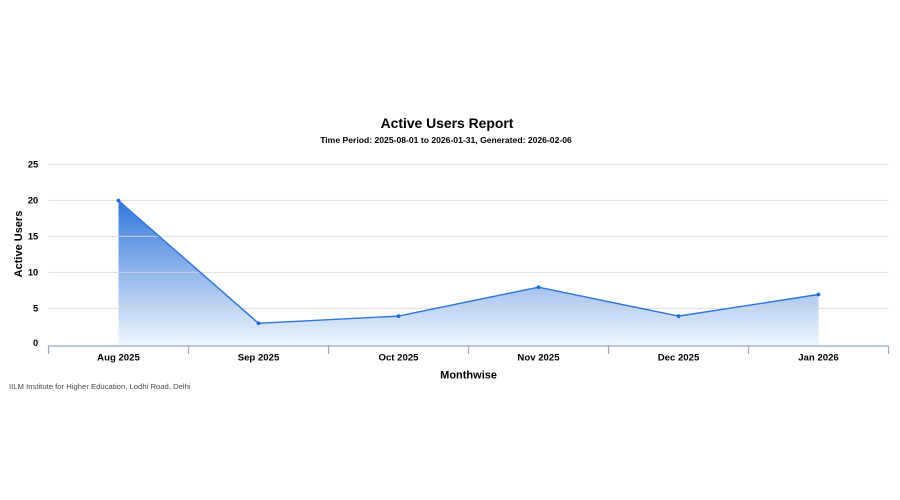  What do you see at coordinates (33, 201) in the screenshot?
I see `svg-text: 20` at bounding box center [33, 201].